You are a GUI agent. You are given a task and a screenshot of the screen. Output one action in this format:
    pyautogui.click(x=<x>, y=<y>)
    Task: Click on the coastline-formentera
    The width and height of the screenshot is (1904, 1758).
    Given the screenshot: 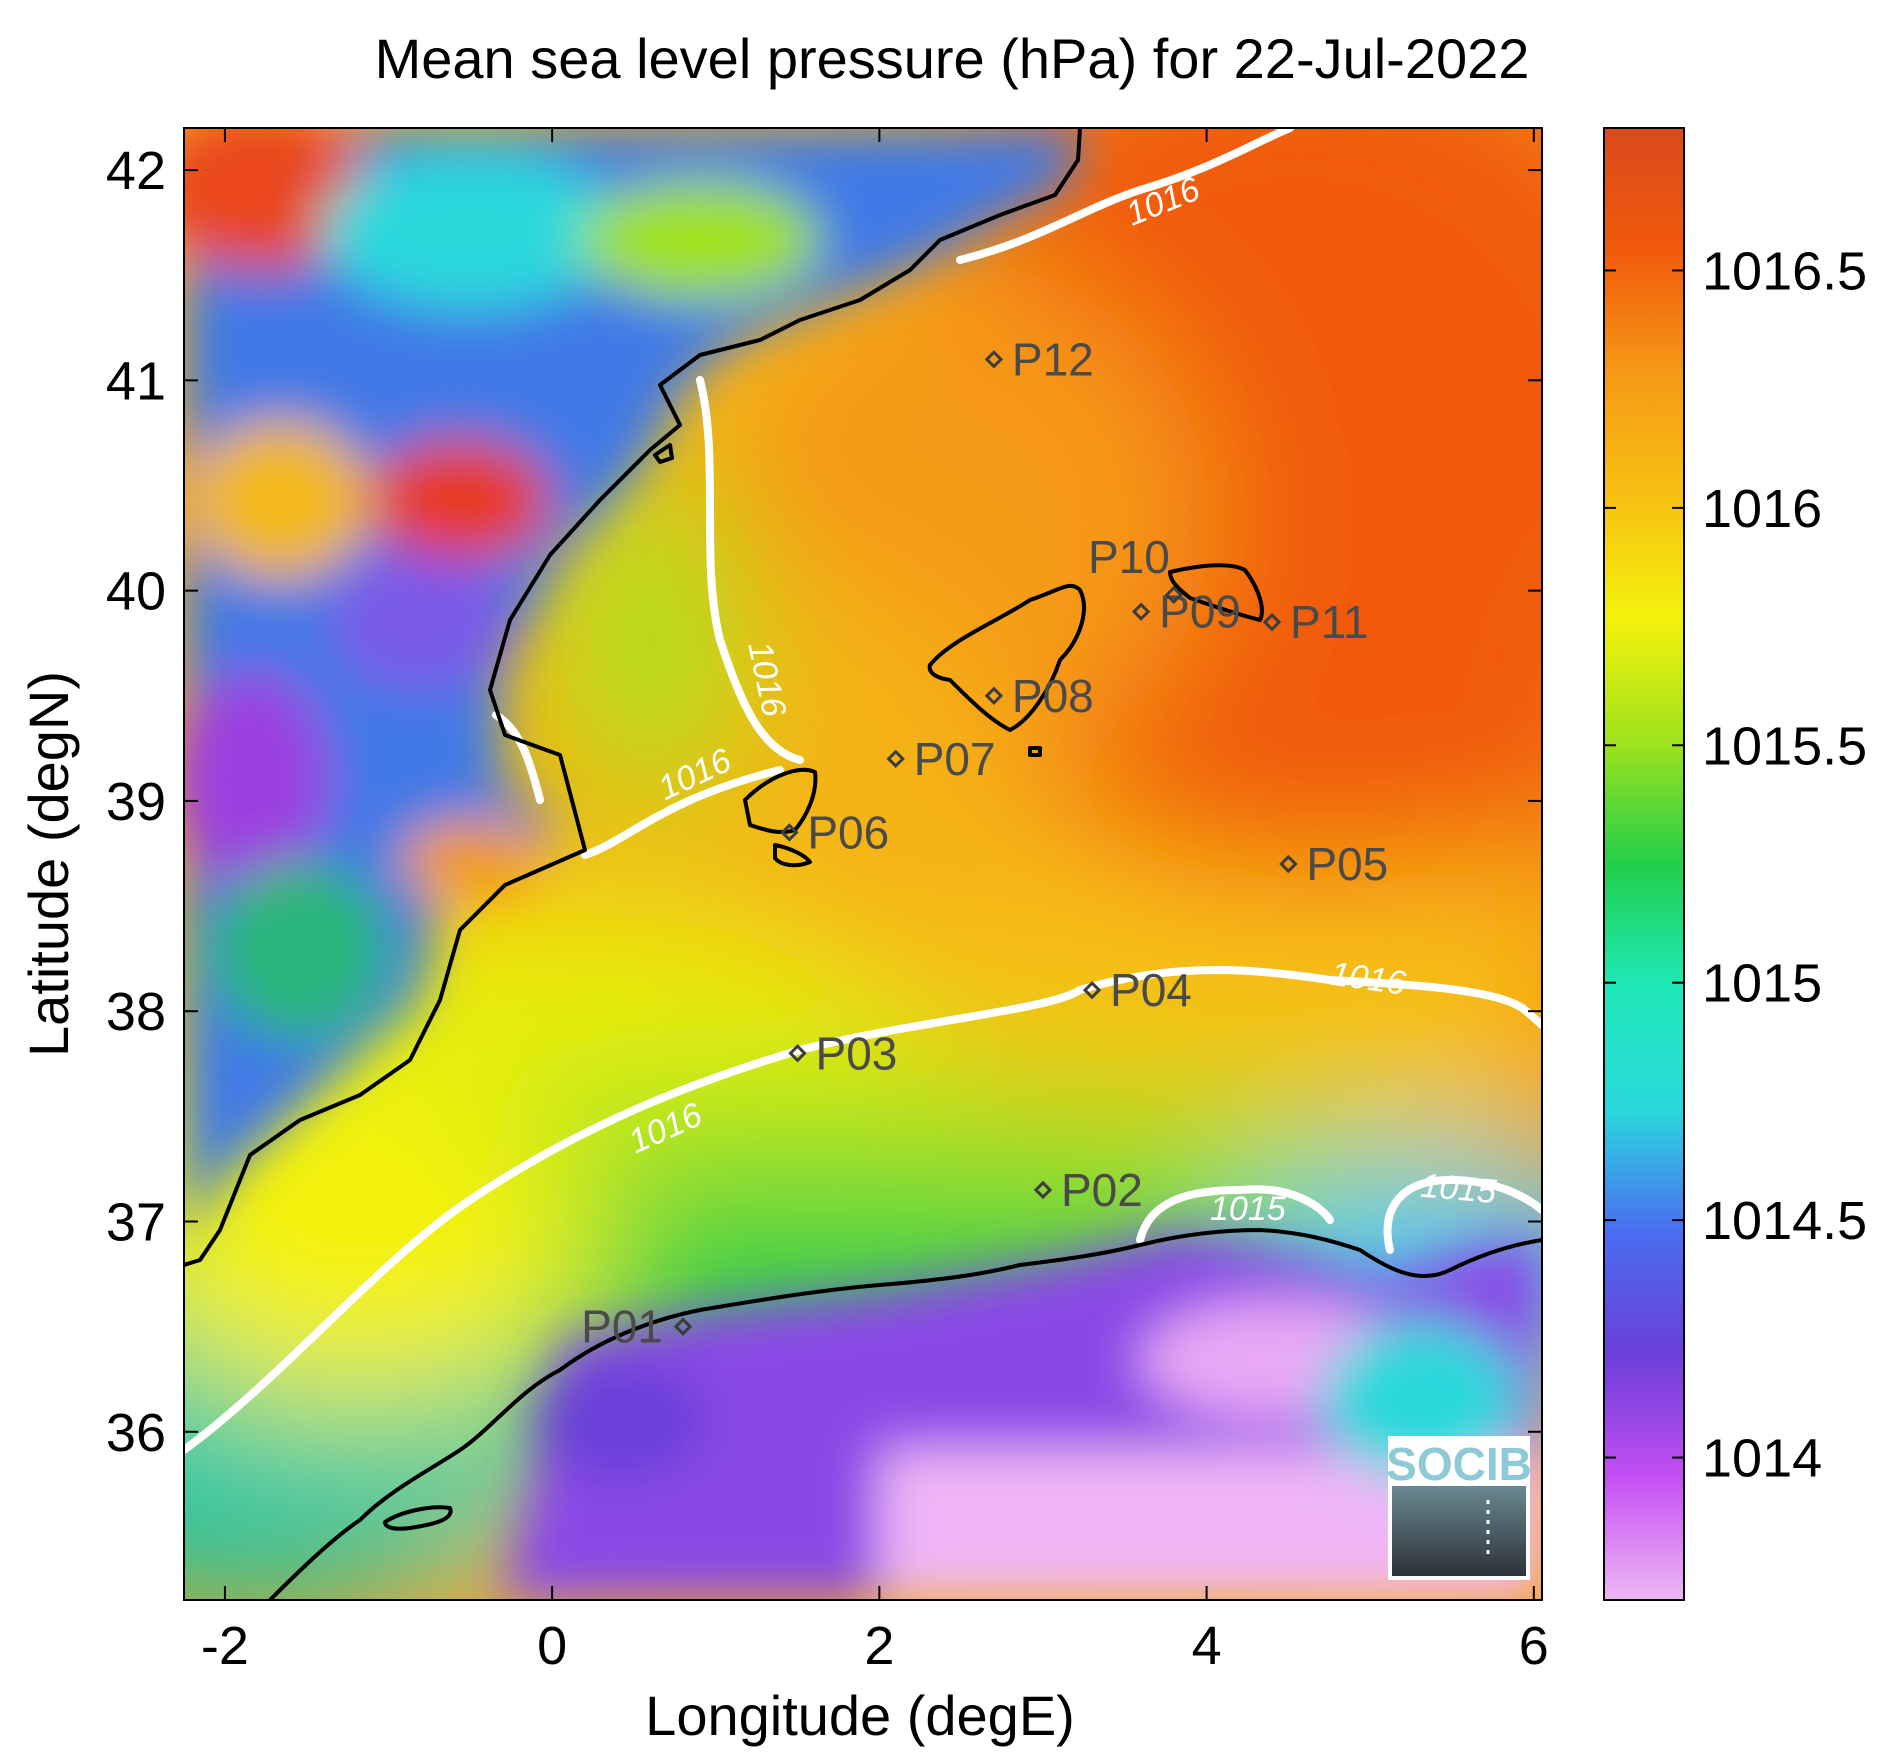 What is the action you would take?
    pyautogui.click(x=792, y=855)
    